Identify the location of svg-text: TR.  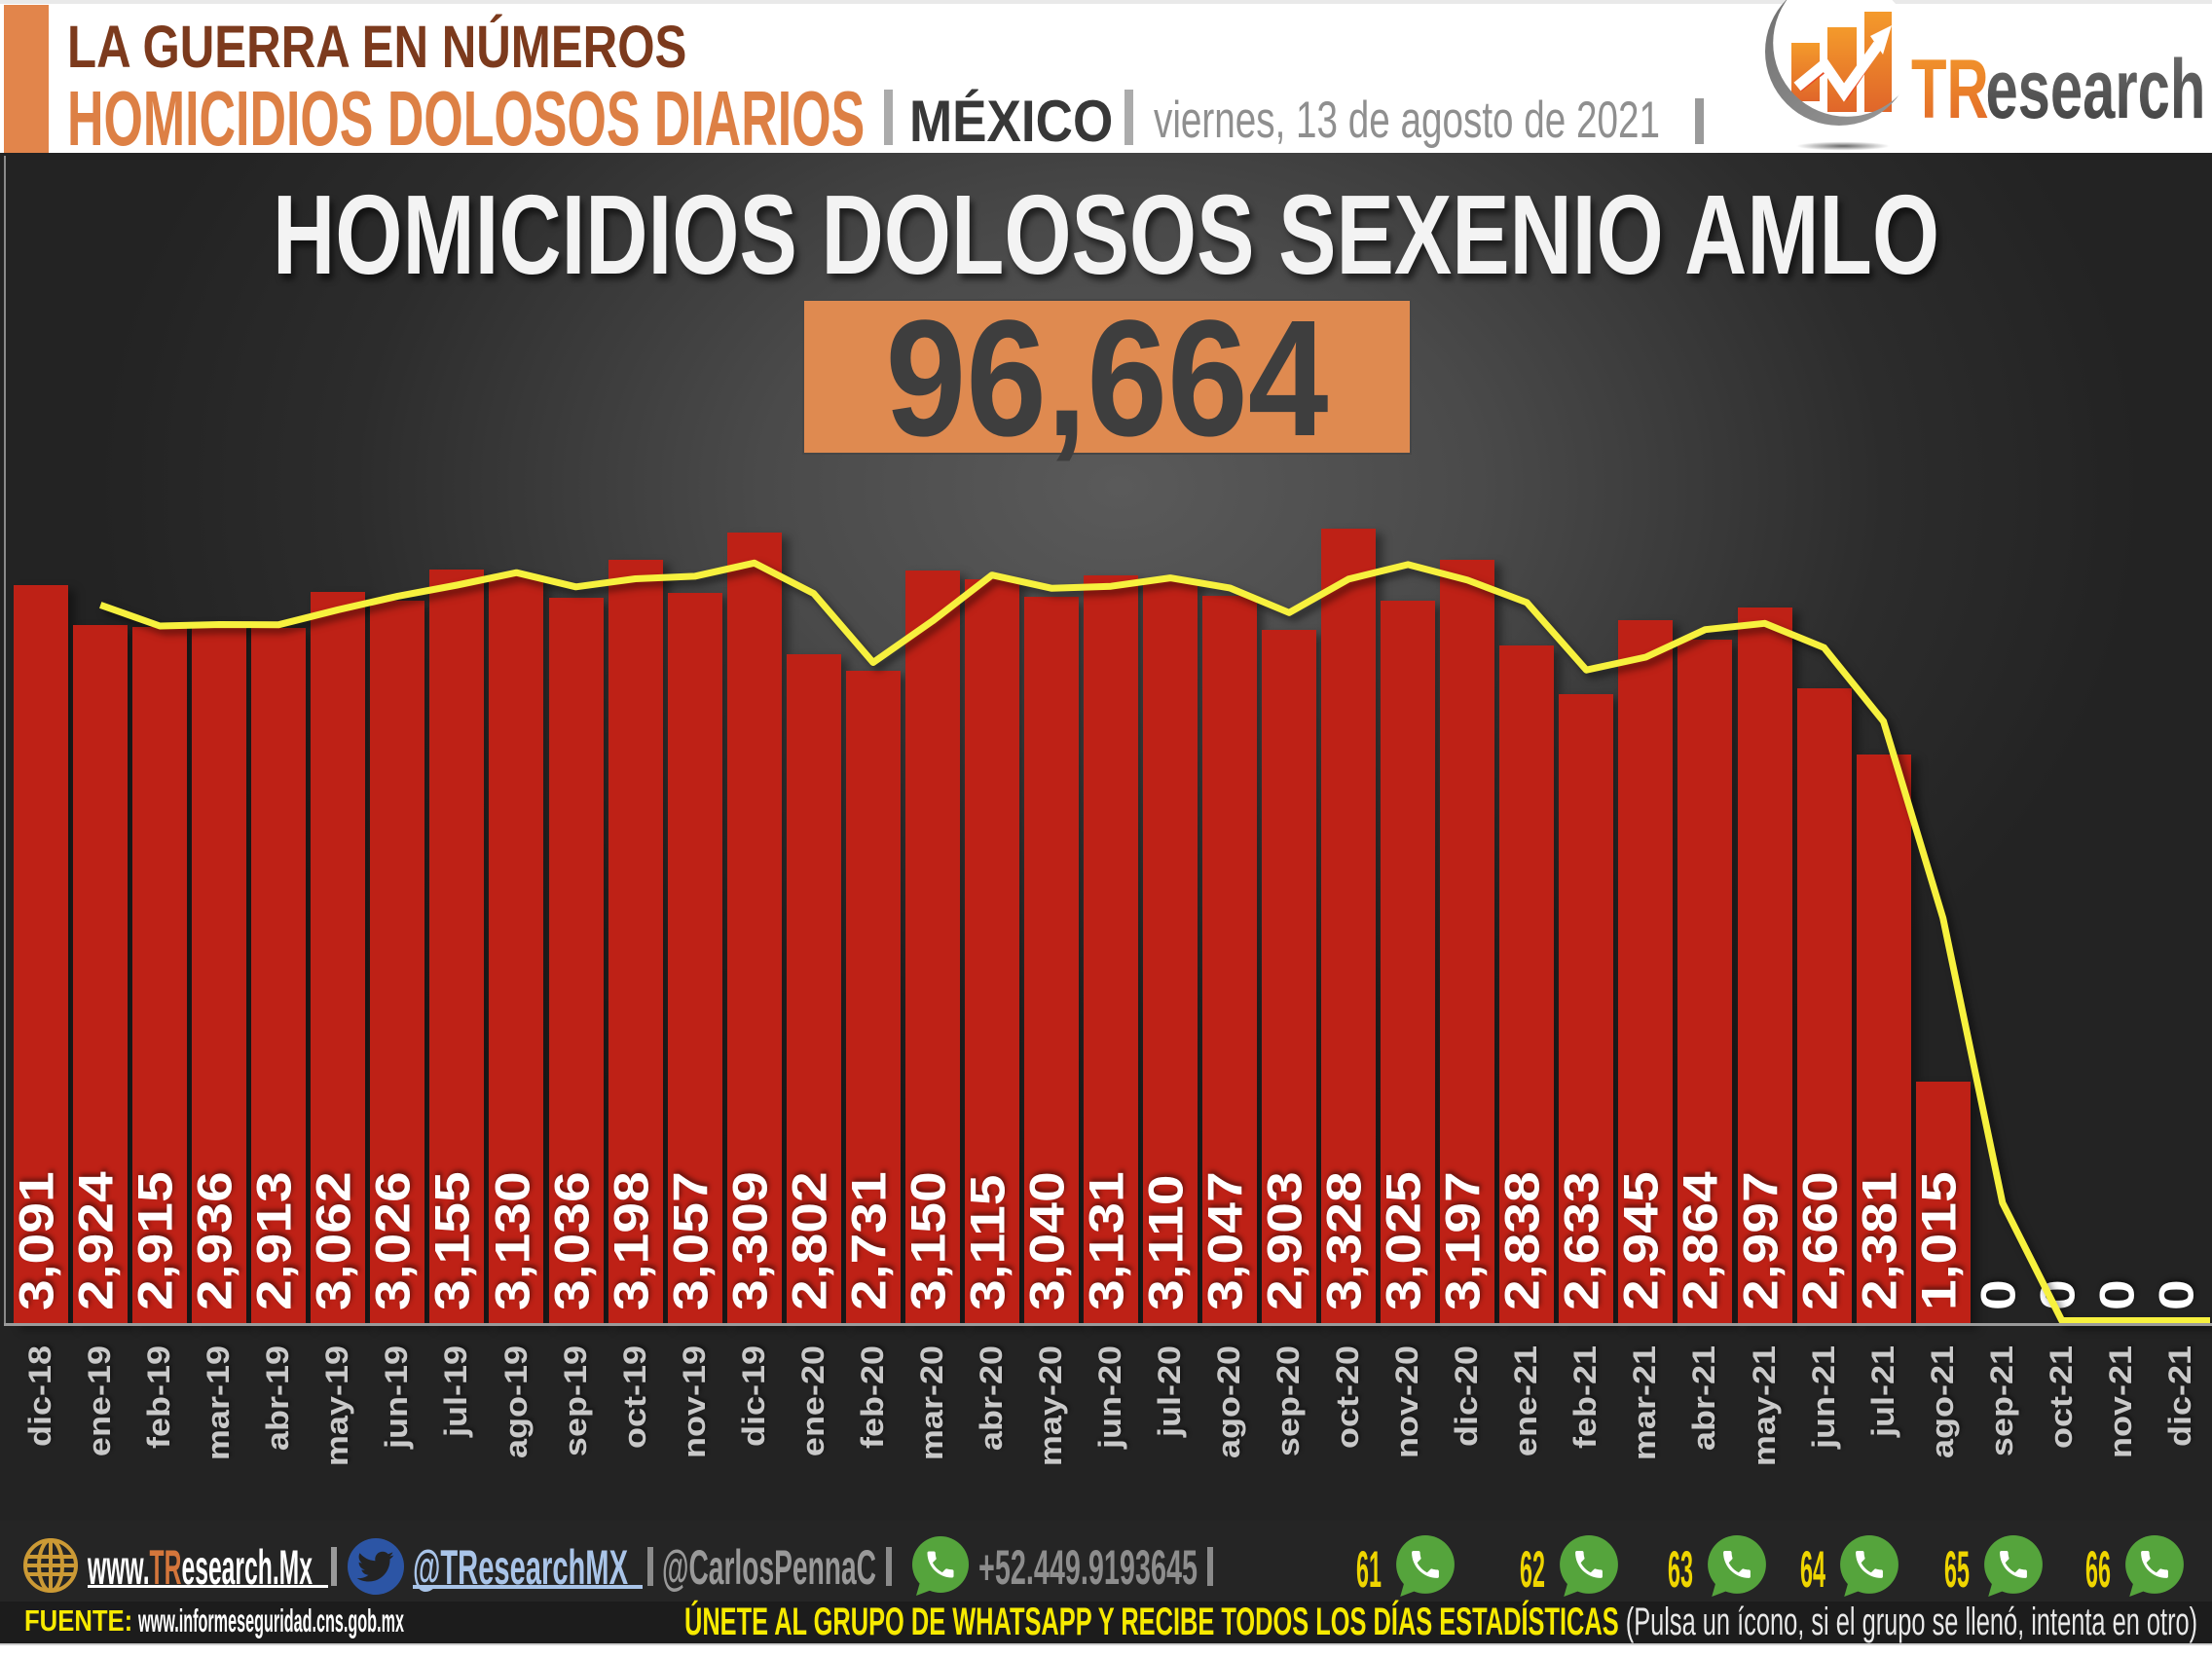
(1950, 88).